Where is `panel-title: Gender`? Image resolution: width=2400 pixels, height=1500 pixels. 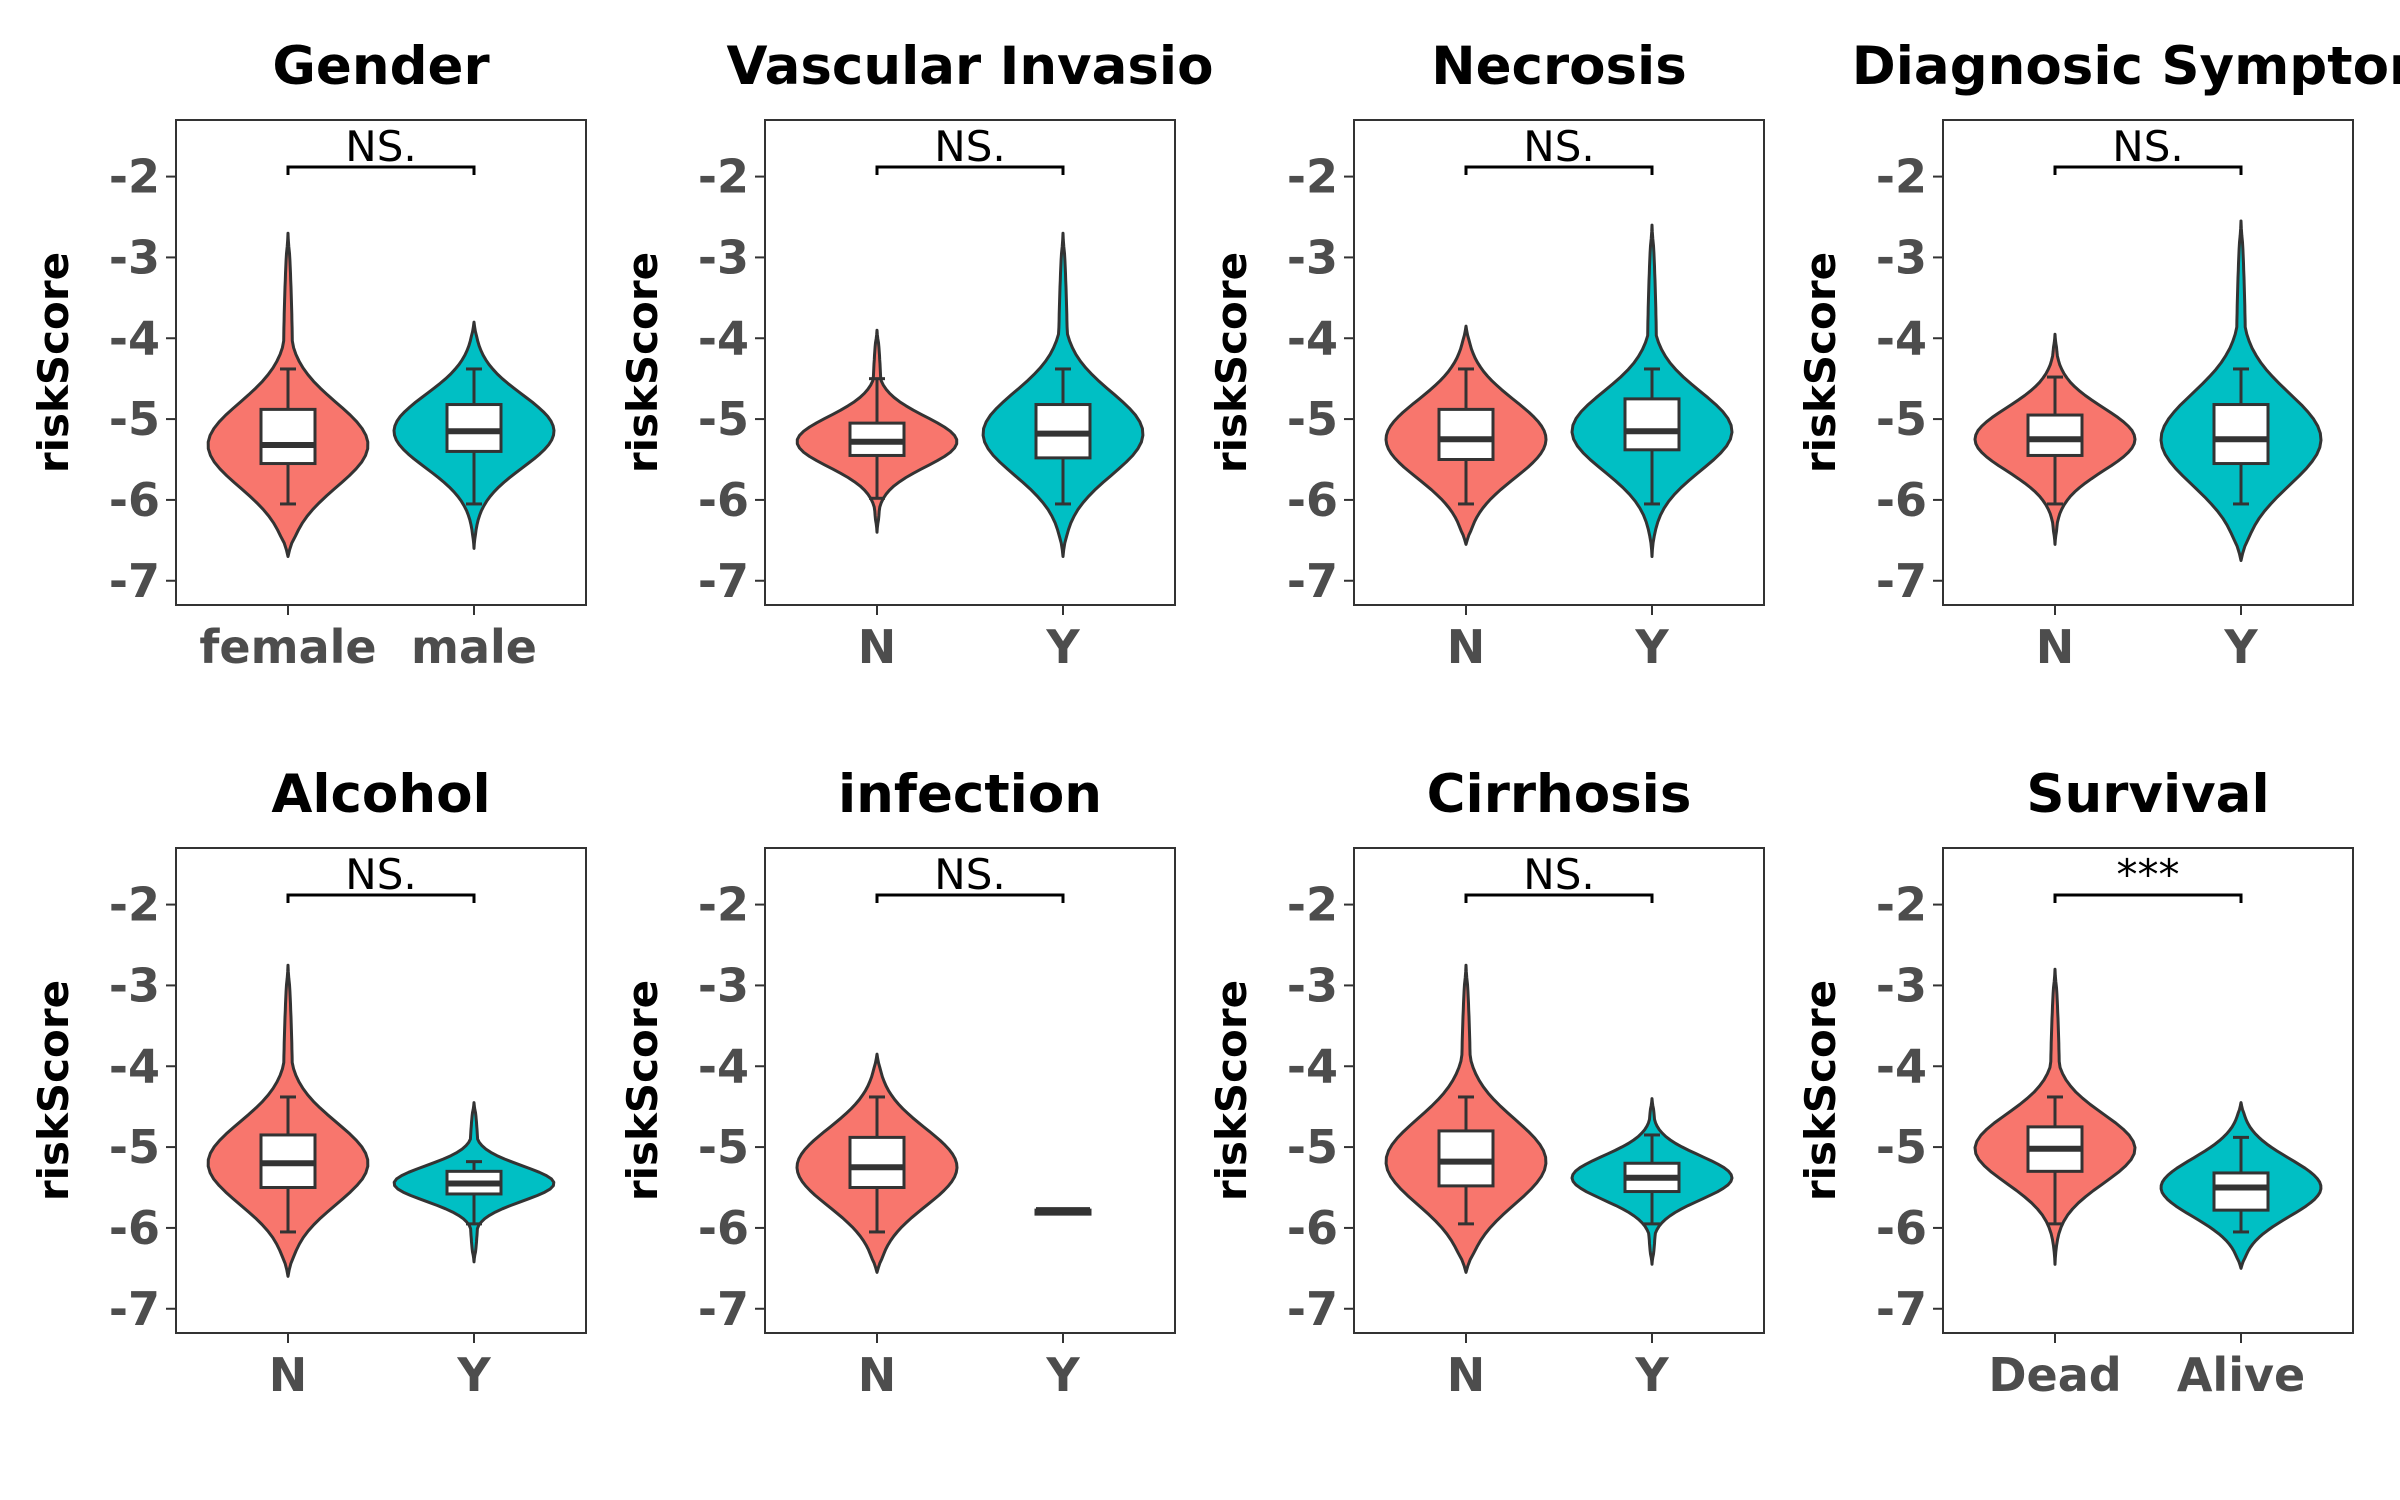
panel-title: Gender is located at coordinates (380, 66).